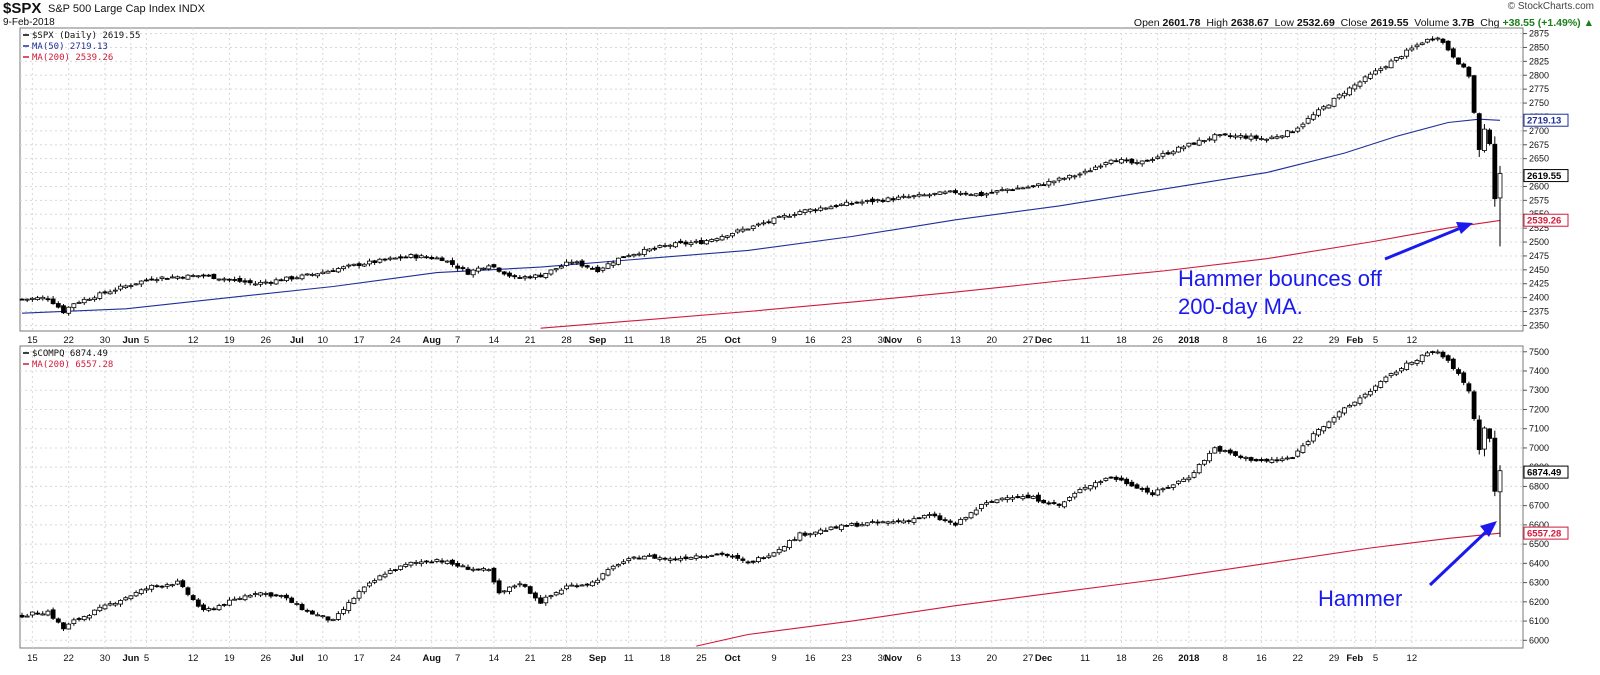 Image resolution: width=1600 pixels, height=675 pixels. I want to click on x-tick-label: 16, so click(1261, 658).